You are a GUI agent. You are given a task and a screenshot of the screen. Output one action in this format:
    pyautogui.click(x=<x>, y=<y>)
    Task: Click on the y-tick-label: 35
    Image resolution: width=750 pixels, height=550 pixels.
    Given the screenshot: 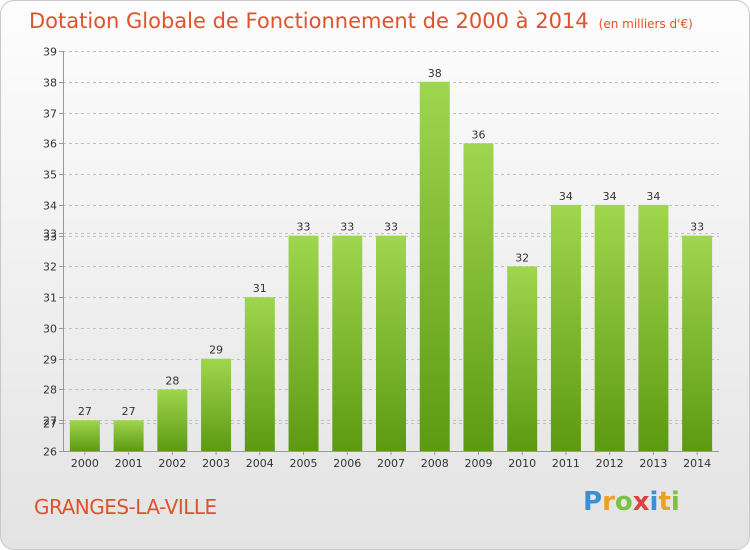 What is the action you would take?
    pyautogui.click(x=50, y=175)
    